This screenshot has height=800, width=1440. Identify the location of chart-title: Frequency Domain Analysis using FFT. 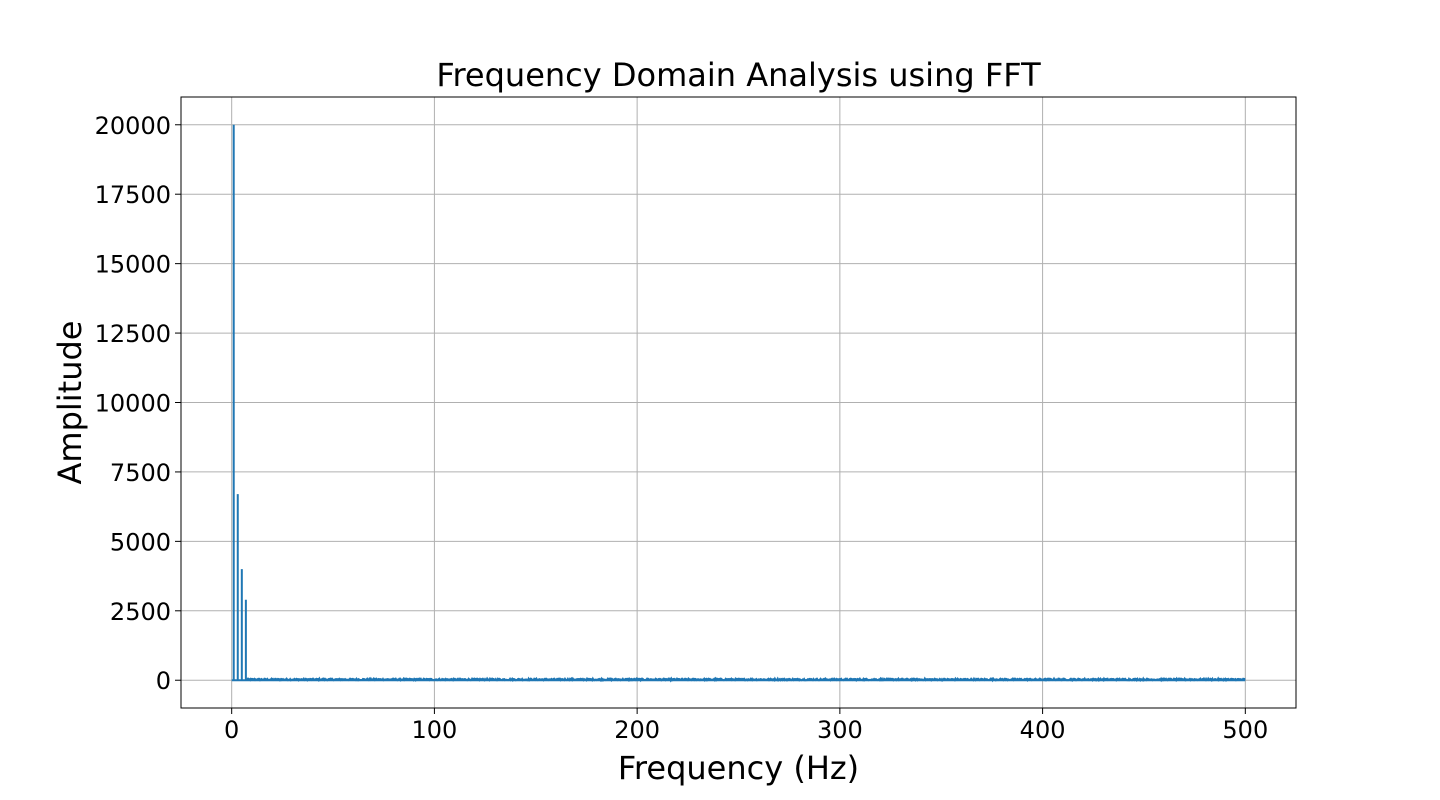
(738, 75).